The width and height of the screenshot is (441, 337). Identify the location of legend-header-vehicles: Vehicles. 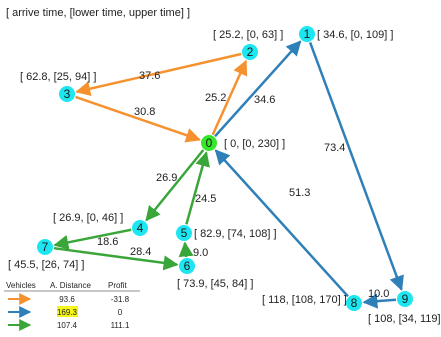
(21, 285).